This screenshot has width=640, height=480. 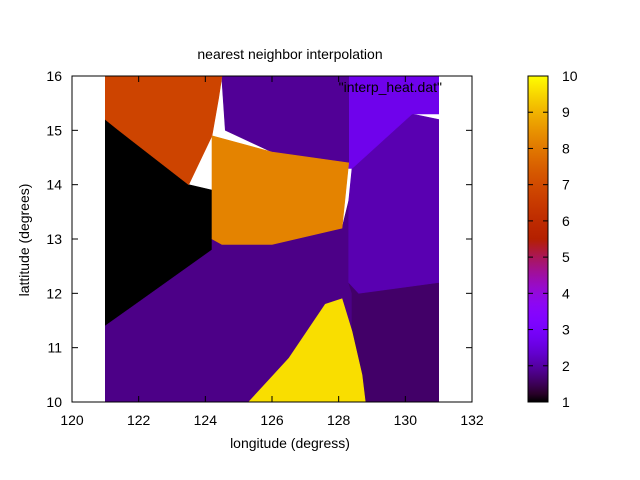 What do you see at coordinates (566, 293) in the screenshot?
I see `colorbar-tick-label: 4` at bounding box center [566, 293].